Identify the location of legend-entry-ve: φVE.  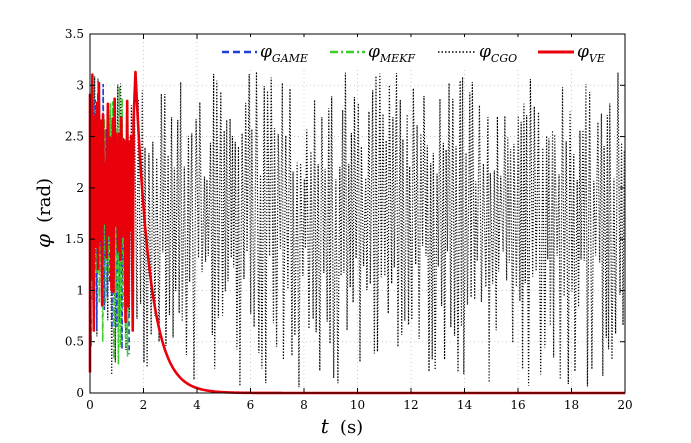
(571, 53).